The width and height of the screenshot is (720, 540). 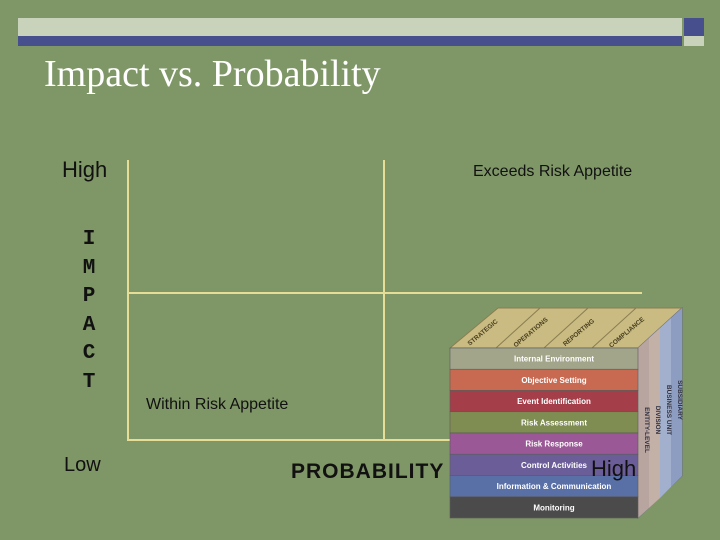 What do you see at coordinates (89, 382) in the screenshot?
I see `impact-letter: T` at bounding box center [89, 382].